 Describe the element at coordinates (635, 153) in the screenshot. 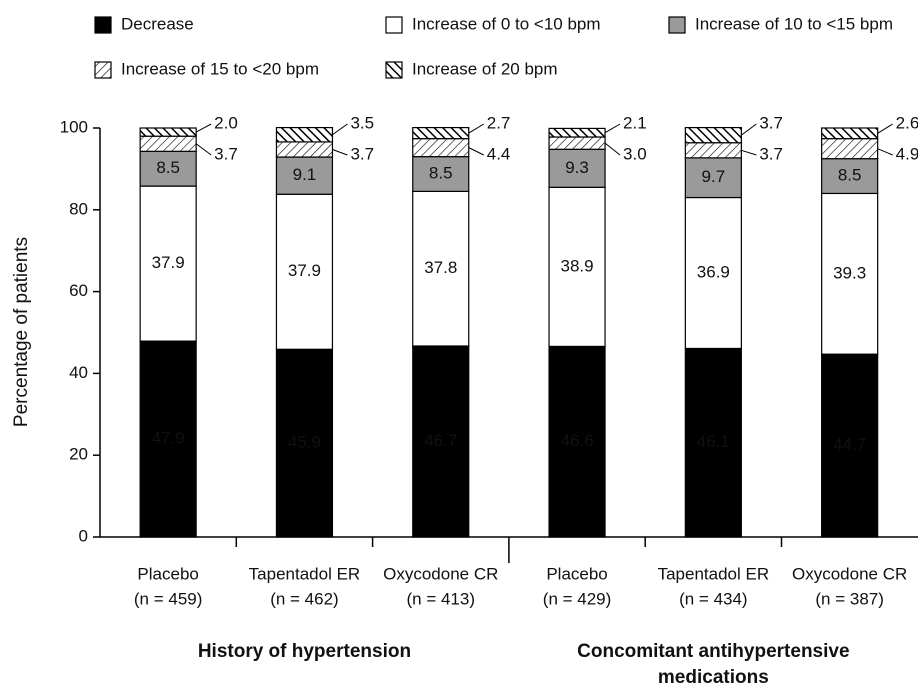

I see `value-label: 3.0` at that location.